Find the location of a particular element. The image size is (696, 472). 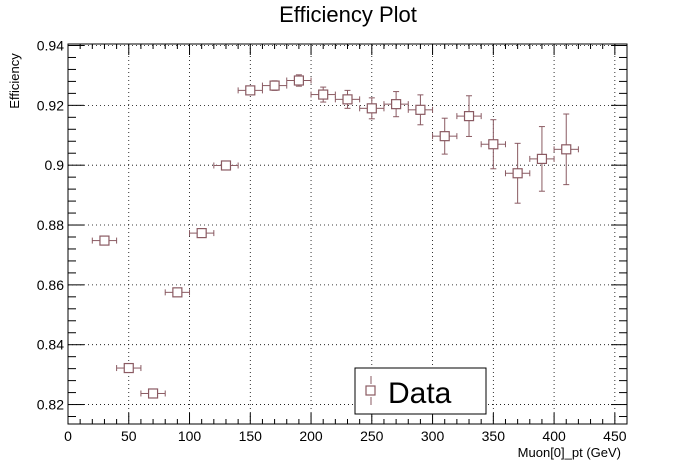

legend-marker is located at coordinates (370, 390).